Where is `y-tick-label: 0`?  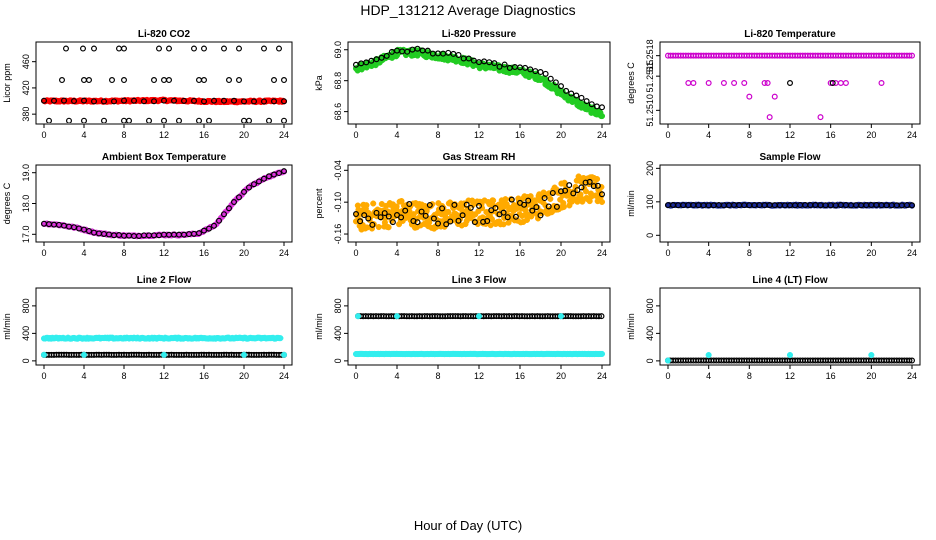 y-tick-label: 0 is located at coordinates (650, 235).